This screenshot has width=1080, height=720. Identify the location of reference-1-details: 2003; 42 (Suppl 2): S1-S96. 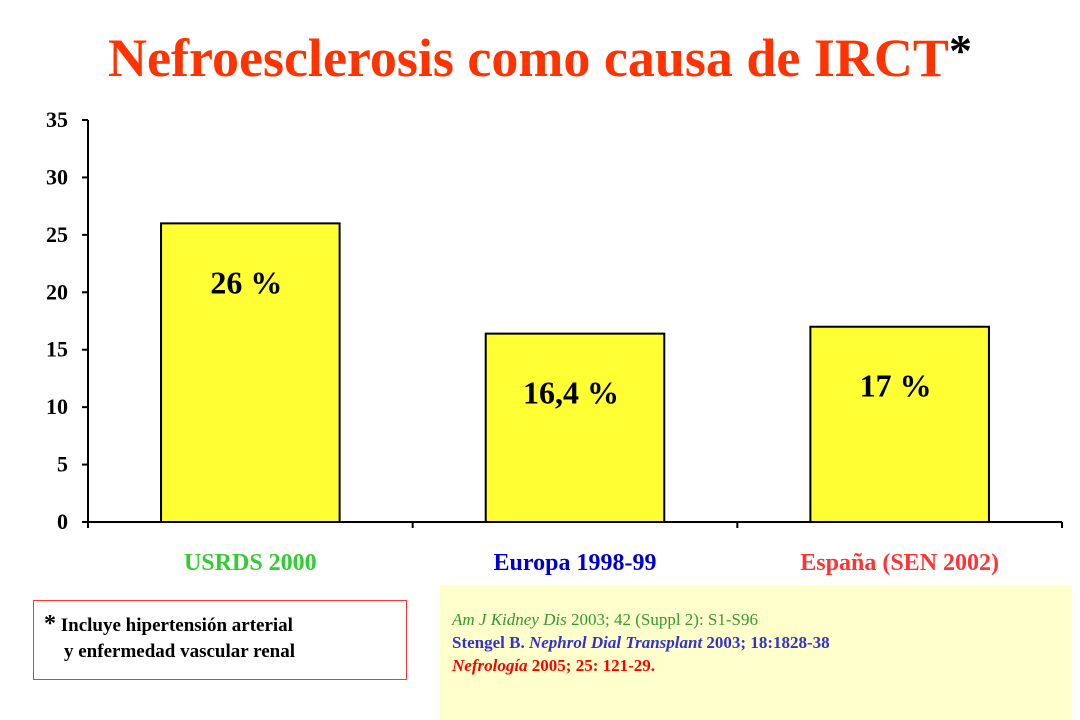
(662, 619).